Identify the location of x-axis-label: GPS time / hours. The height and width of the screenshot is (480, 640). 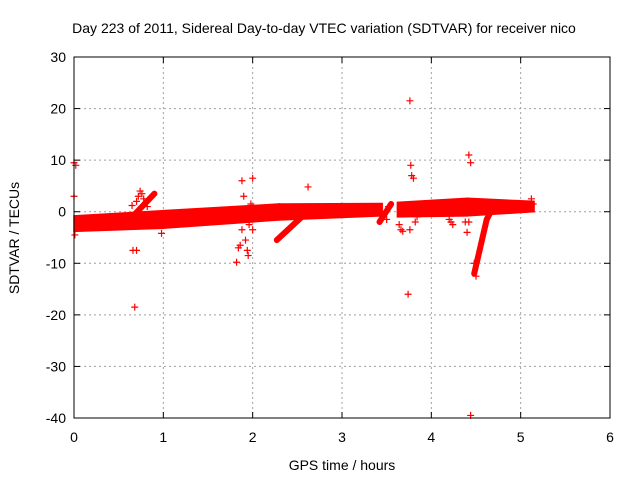
(342, 465).